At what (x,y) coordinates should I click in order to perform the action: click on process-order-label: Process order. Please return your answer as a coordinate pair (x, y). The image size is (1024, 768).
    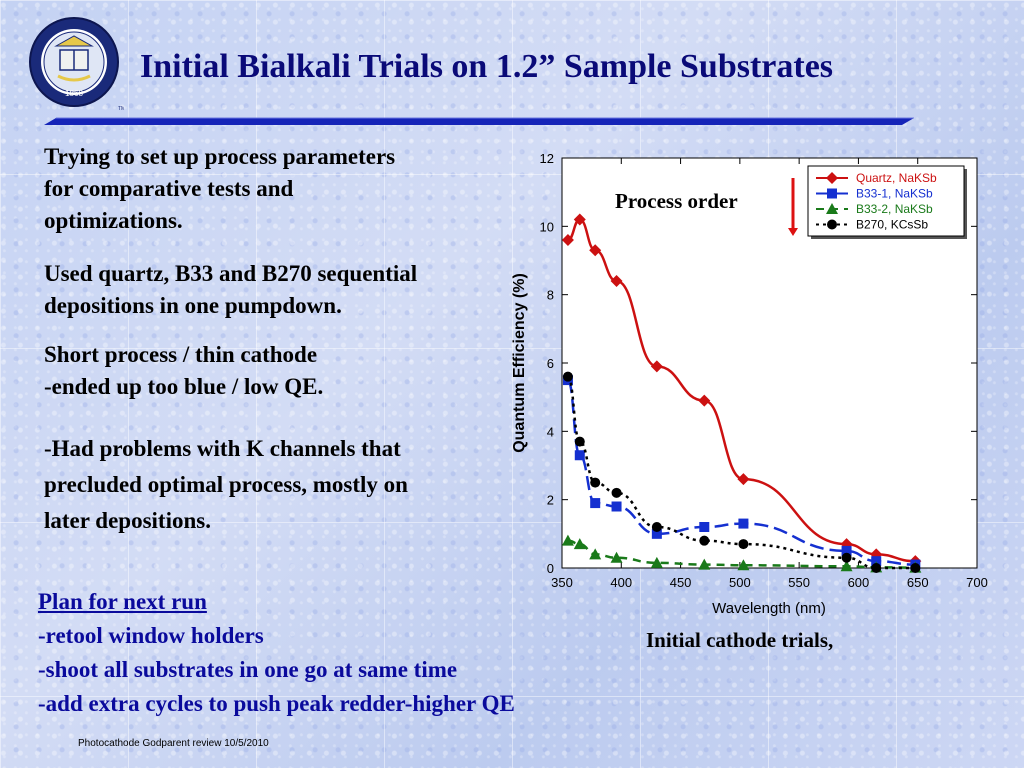
    Looking at the image, I should click on (676, 201).